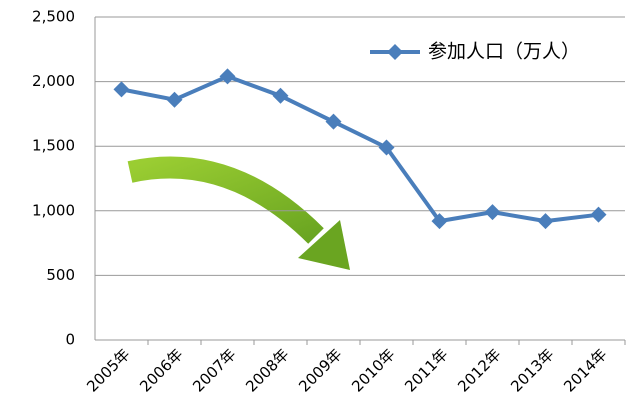  Describe the element at coordinates (108, 370) in the screenshot. I see `x-tick-label: 2005年` at that location.